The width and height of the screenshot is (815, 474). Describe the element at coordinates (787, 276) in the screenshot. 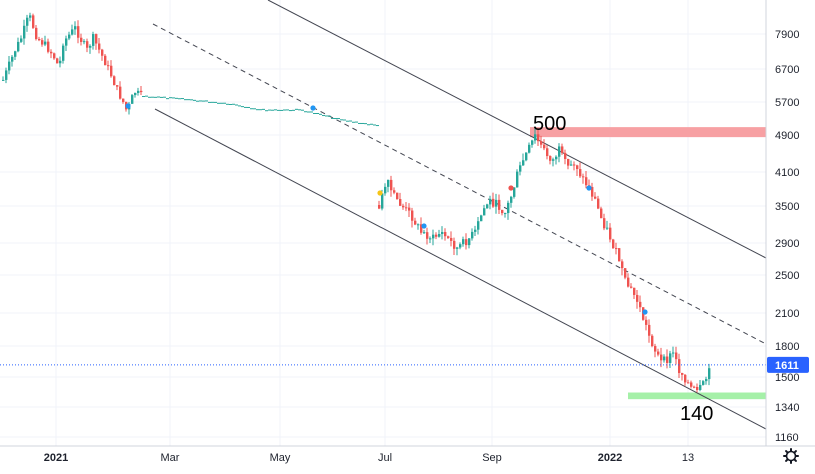

I see `y-tick-label: 2500` at that location.